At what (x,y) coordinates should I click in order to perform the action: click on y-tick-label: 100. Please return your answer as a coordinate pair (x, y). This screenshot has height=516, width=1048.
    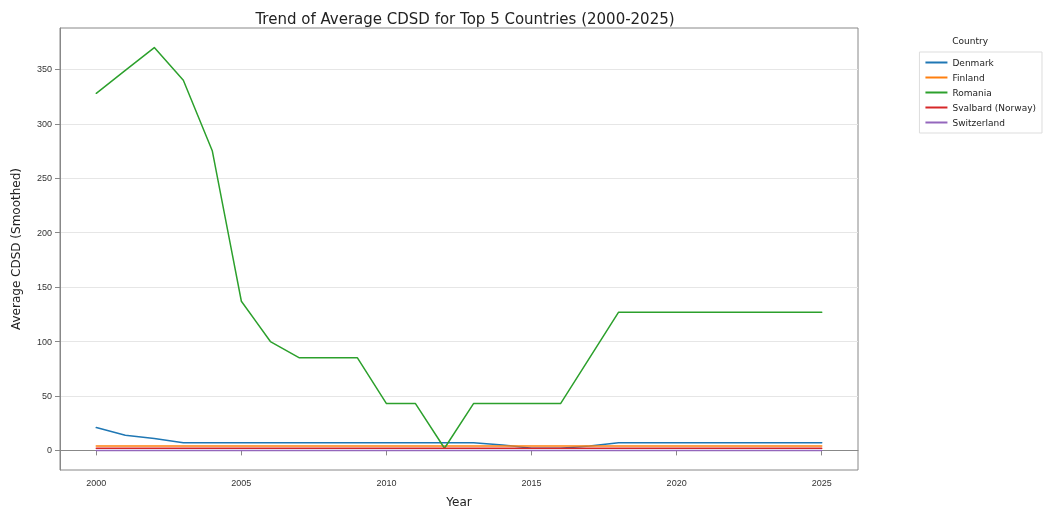
    Looking at the image, I should click on (44, 341).